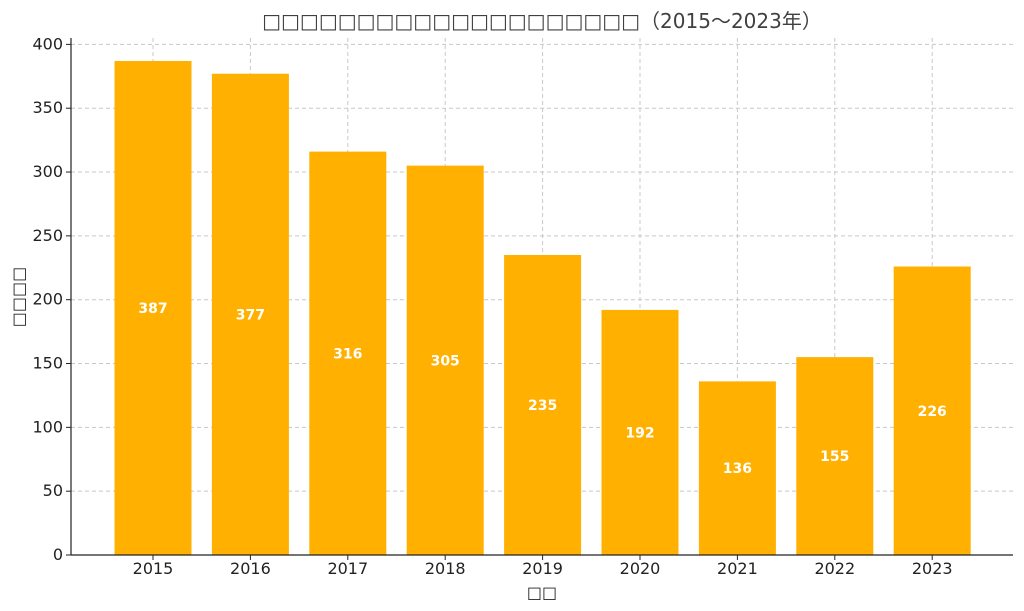  I want to click on bar-2021, so click(737, 468).